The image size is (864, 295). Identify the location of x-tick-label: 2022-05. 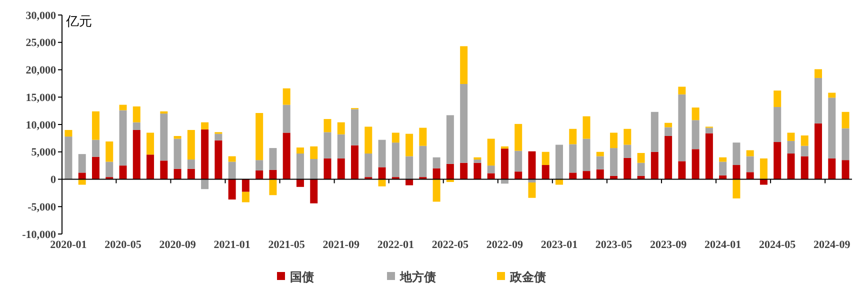
(451, 245).